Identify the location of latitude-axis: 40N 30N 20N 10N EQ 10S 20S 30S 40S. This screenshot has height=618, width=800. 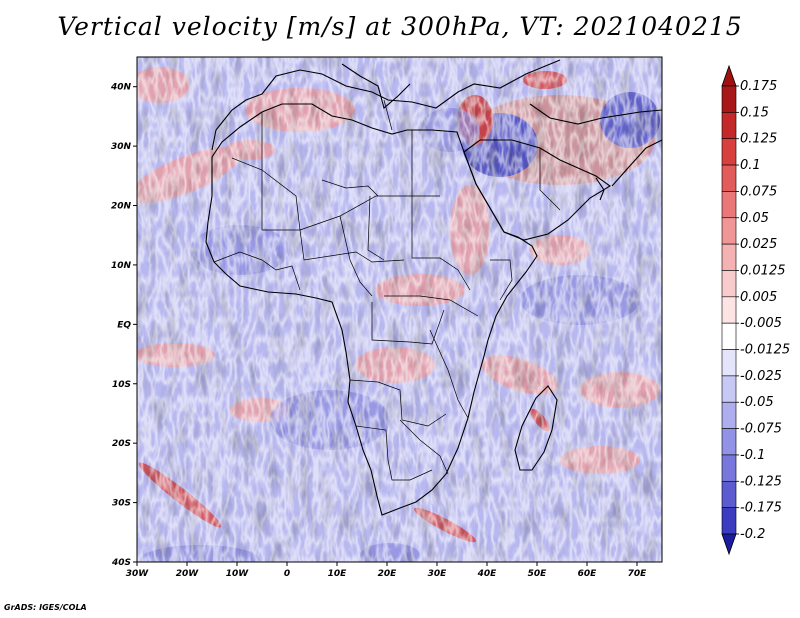
(123, 325).